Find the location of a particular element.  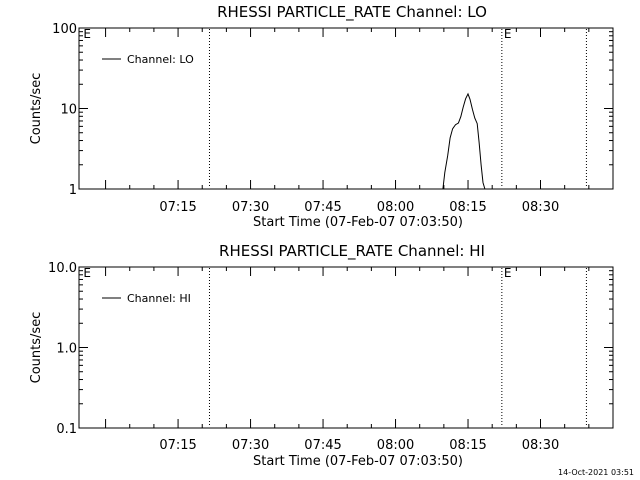

legend-label: Channel: LO is located at coordinates (160, 59).